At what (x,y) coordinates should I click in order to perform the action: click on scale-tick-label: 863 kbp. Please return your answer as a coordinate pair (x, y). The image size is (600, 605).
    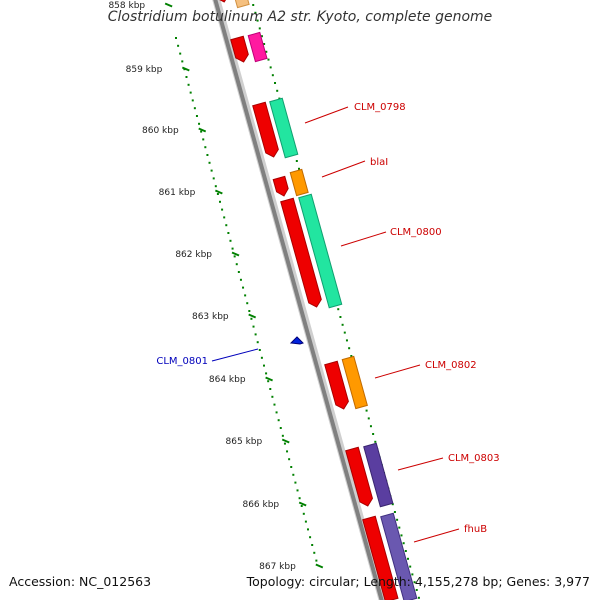
    Looking at the image, I should click on (210, 317).